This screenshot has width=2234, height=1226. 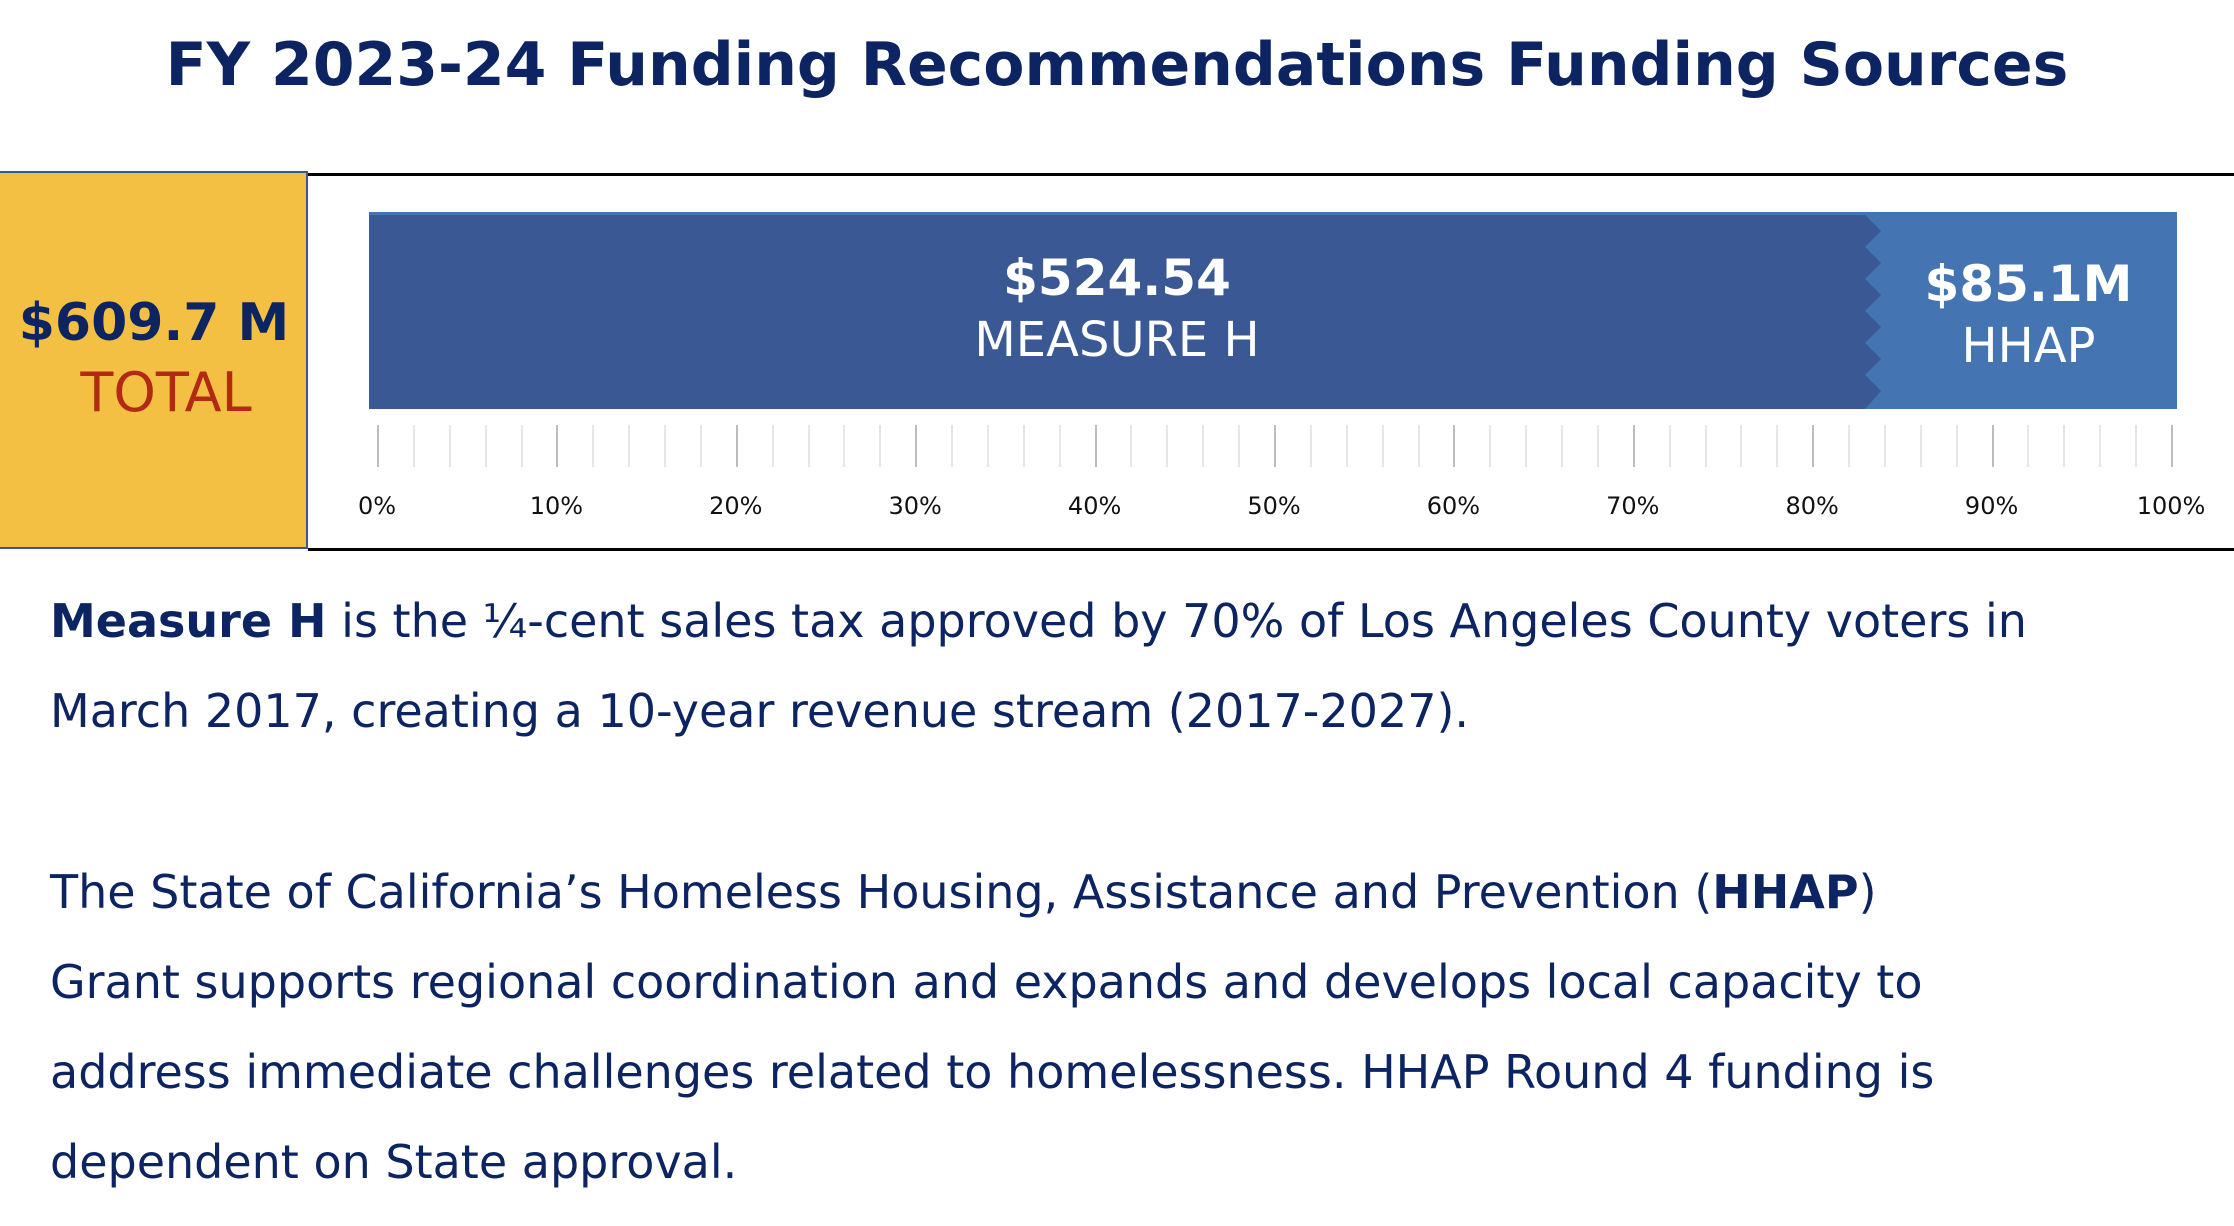 What do you see at coordinates (1453, 506) in the screenshot?
I see `tick-label: 60%` at bounding box center [1453, 506].